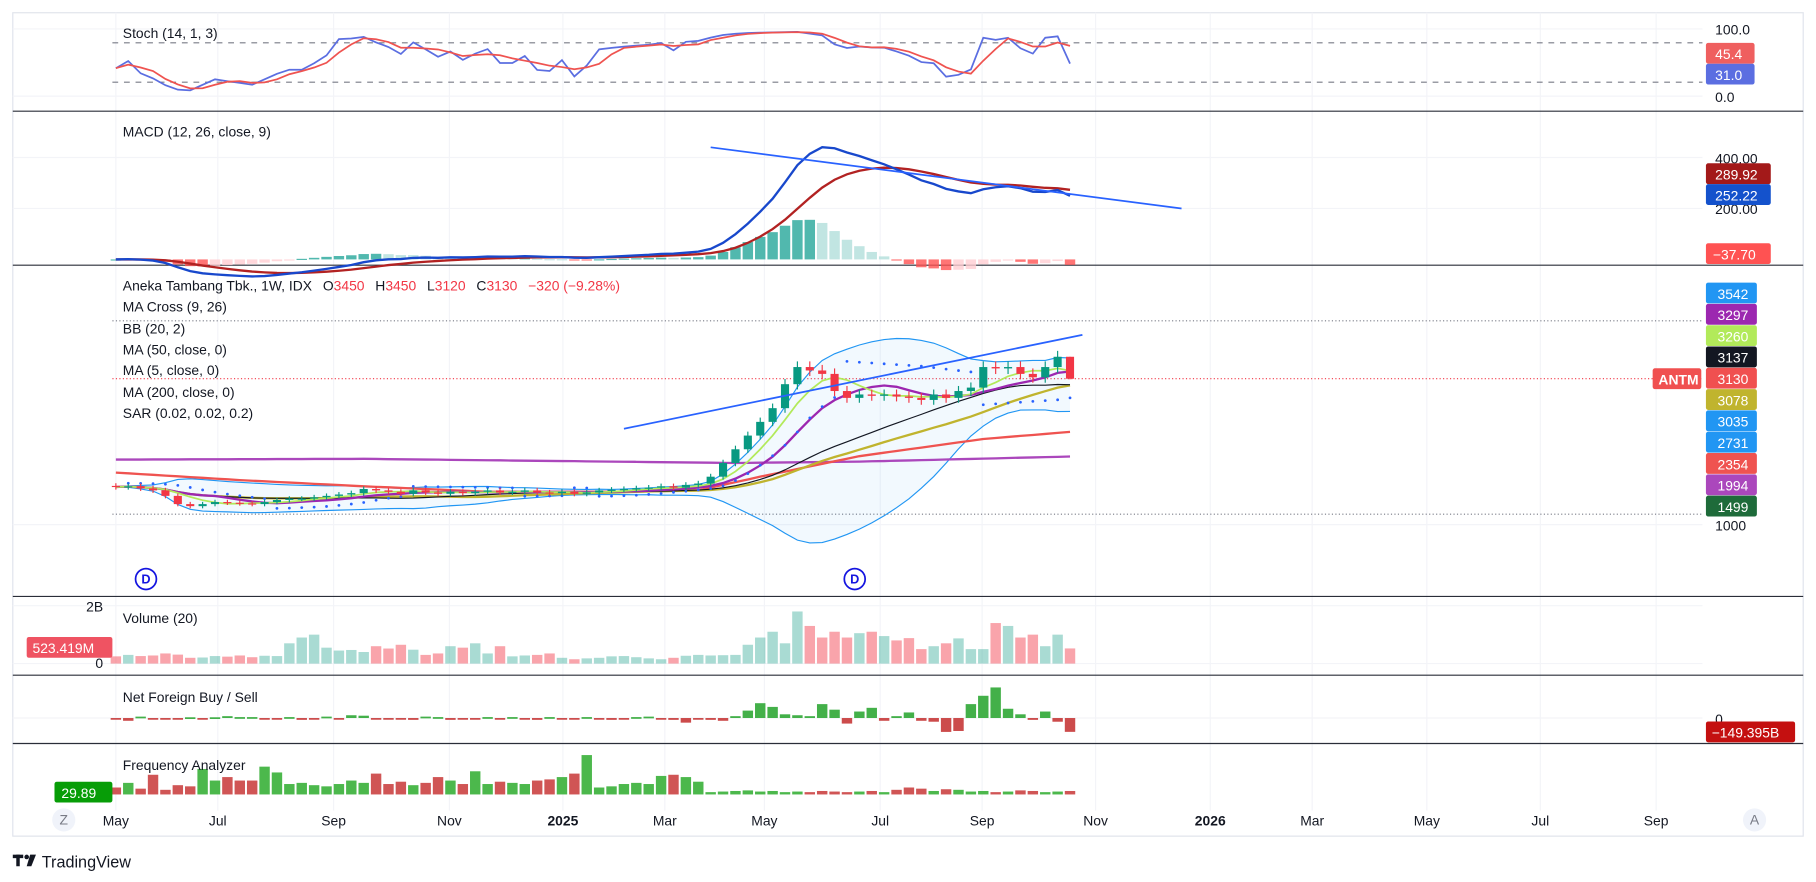 The height and width of the screenshot is (882, 1816). Describe the element at coordinates (197, 132) in the screenshot. I see `macd-legend: MACD (12, 26, close, 9)` at that location.